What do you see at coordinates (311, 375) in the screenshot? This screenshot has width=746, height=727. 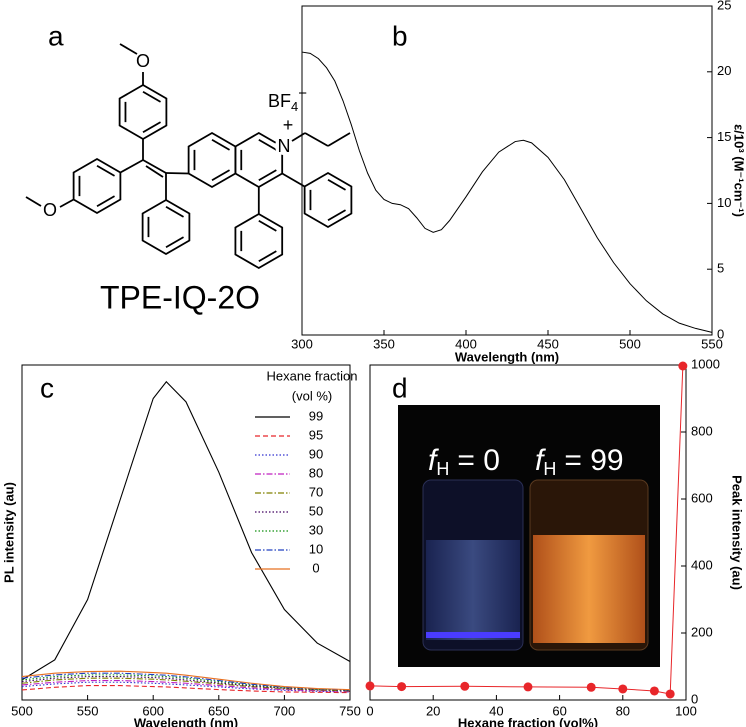 I see `legend-title: Hexane fraction` at bounding box center [311, 375].